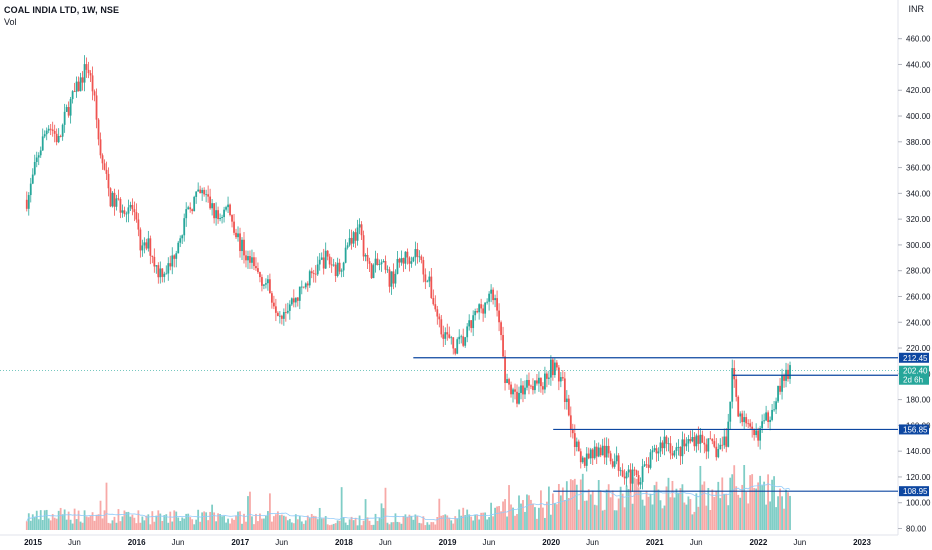 Image resolution: width=932 pixels, height=550 pixels. Describe the element at coordinates (385, 542) in the screenshot. I see `time-tick-label: Jun` at that location.